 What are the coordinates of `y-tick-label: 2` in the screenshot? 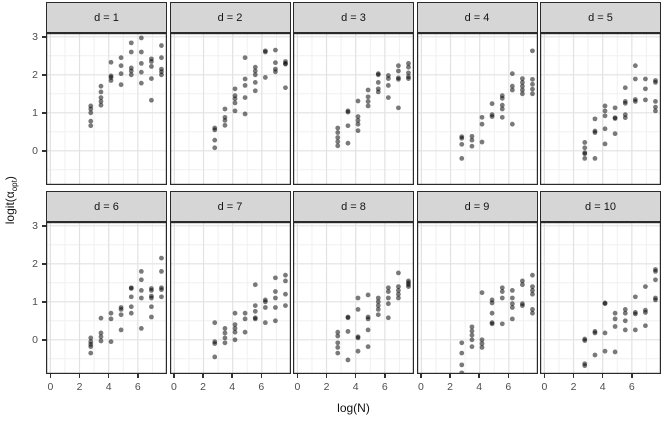 It's located at (35, 74).